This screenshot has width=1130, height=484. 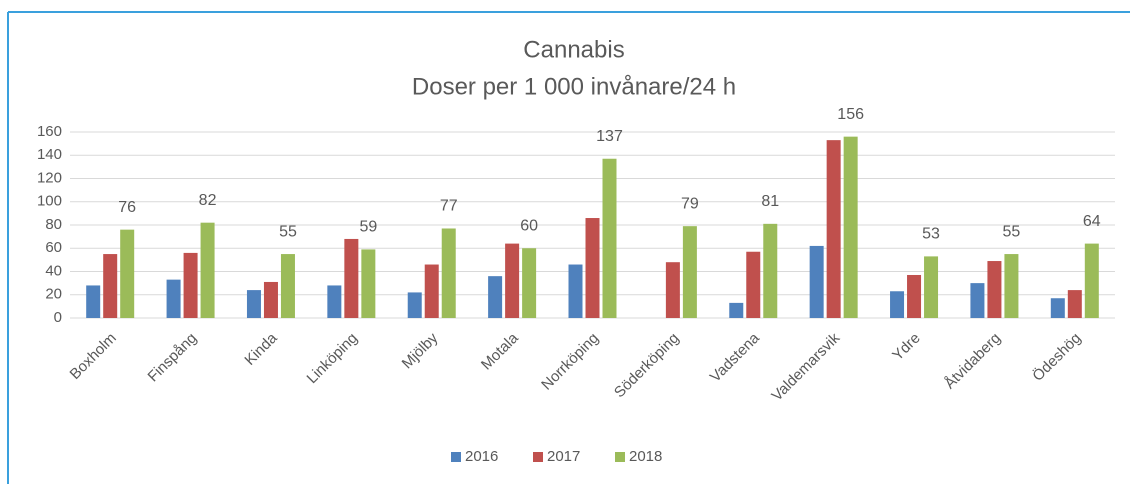 I want to click on x-tick-label: Linköping, so click(x=332, y=358).